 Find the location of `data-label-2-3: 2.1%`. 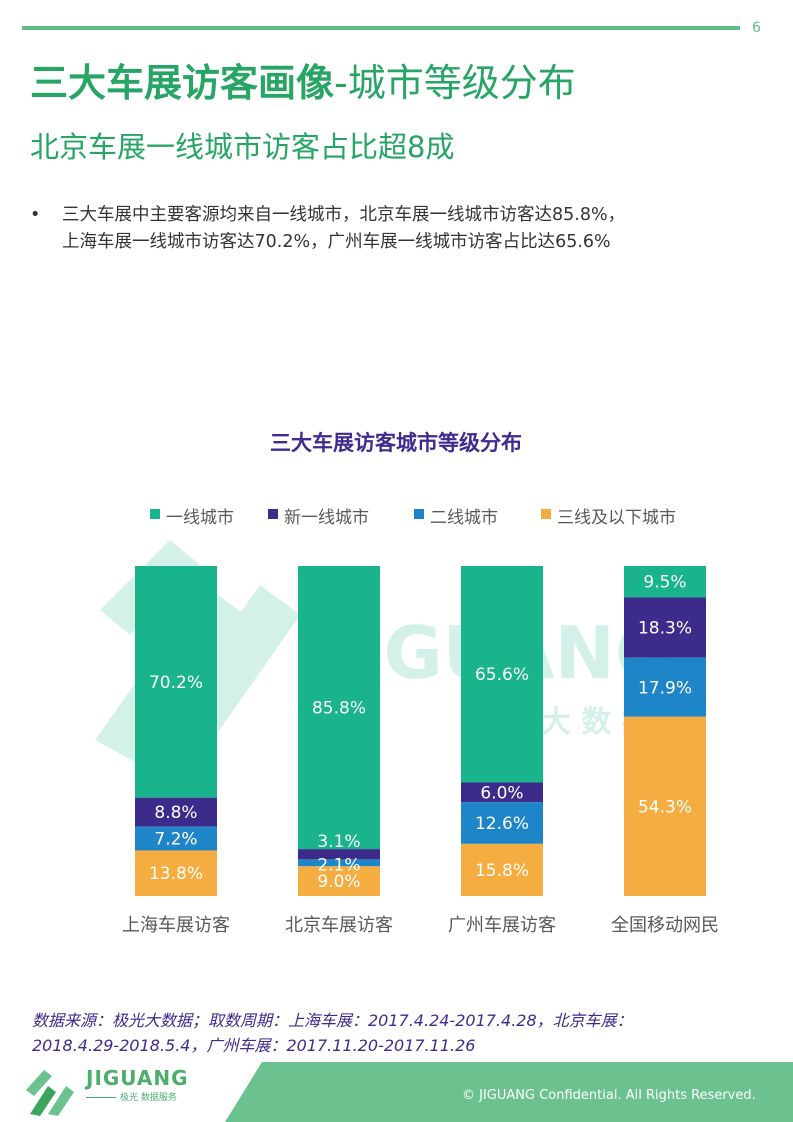

data-label-2-3: 2.1% is located at coordinates (338, 865).